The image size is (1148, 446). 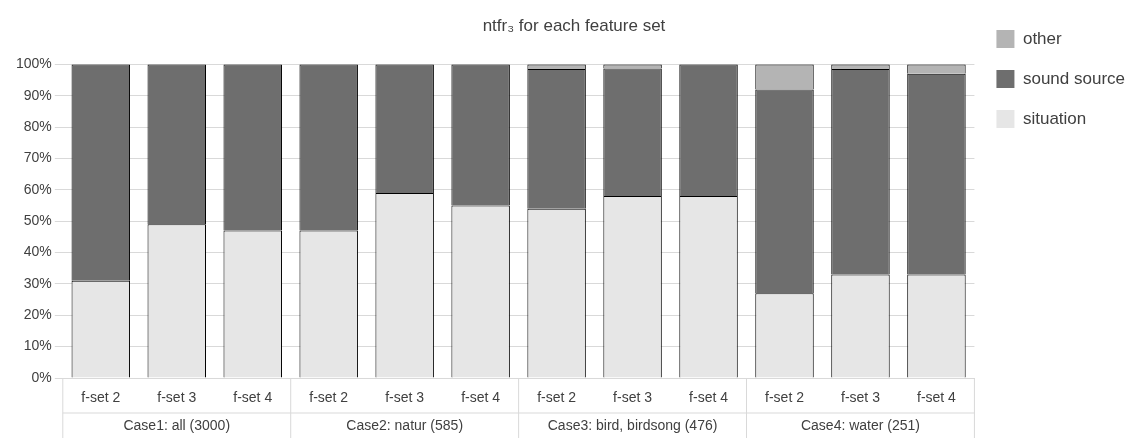 I want to click on y-tick-label: 70%, so click(x=37, y=157).